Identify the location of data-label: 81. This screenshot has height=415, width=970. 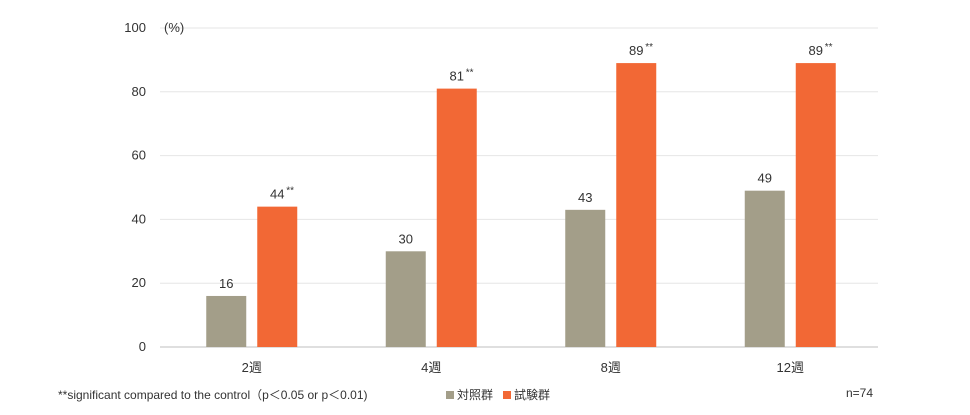
(457, 76).